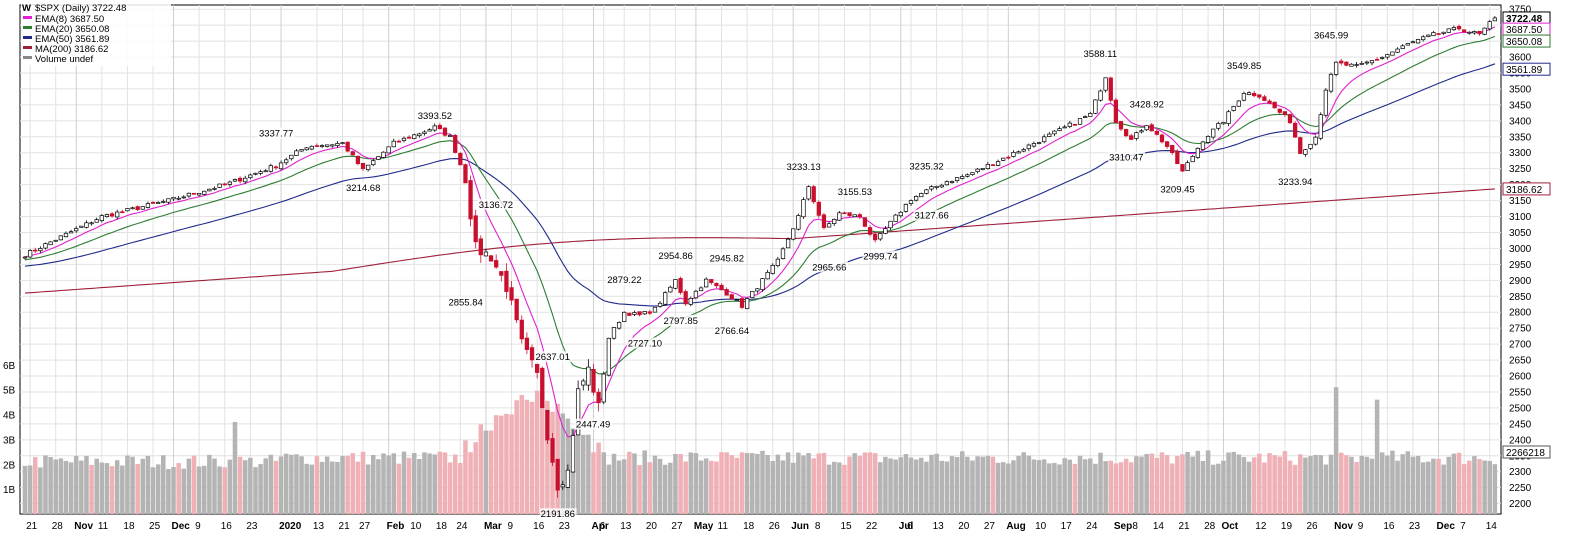  Describe the element at coordinates (1520, 217) in the screenshot. I see `price-tick-label: 3100` at that location.